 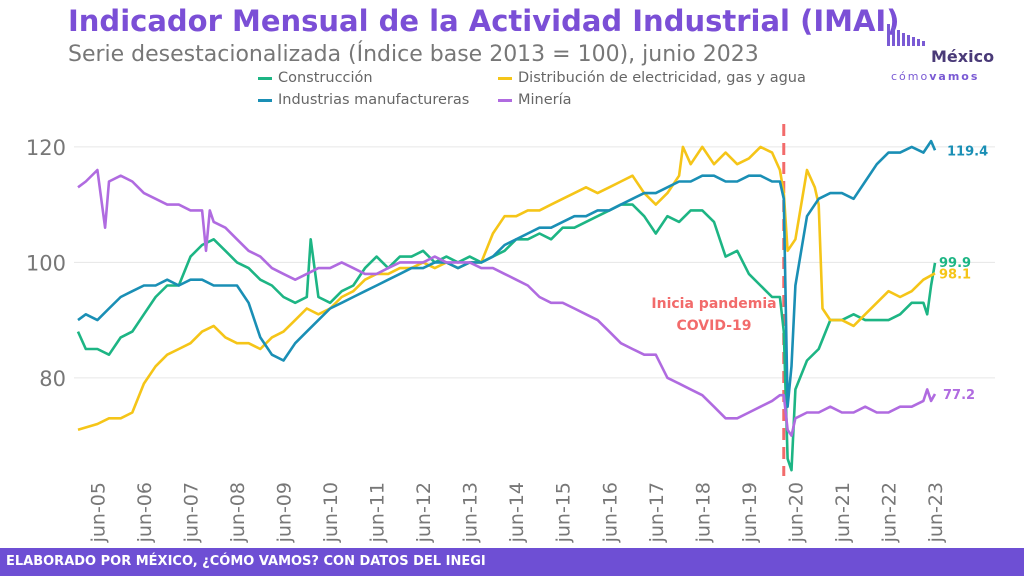 I want to click on x-tick-label: jun-06, so click(x=145, y=512).